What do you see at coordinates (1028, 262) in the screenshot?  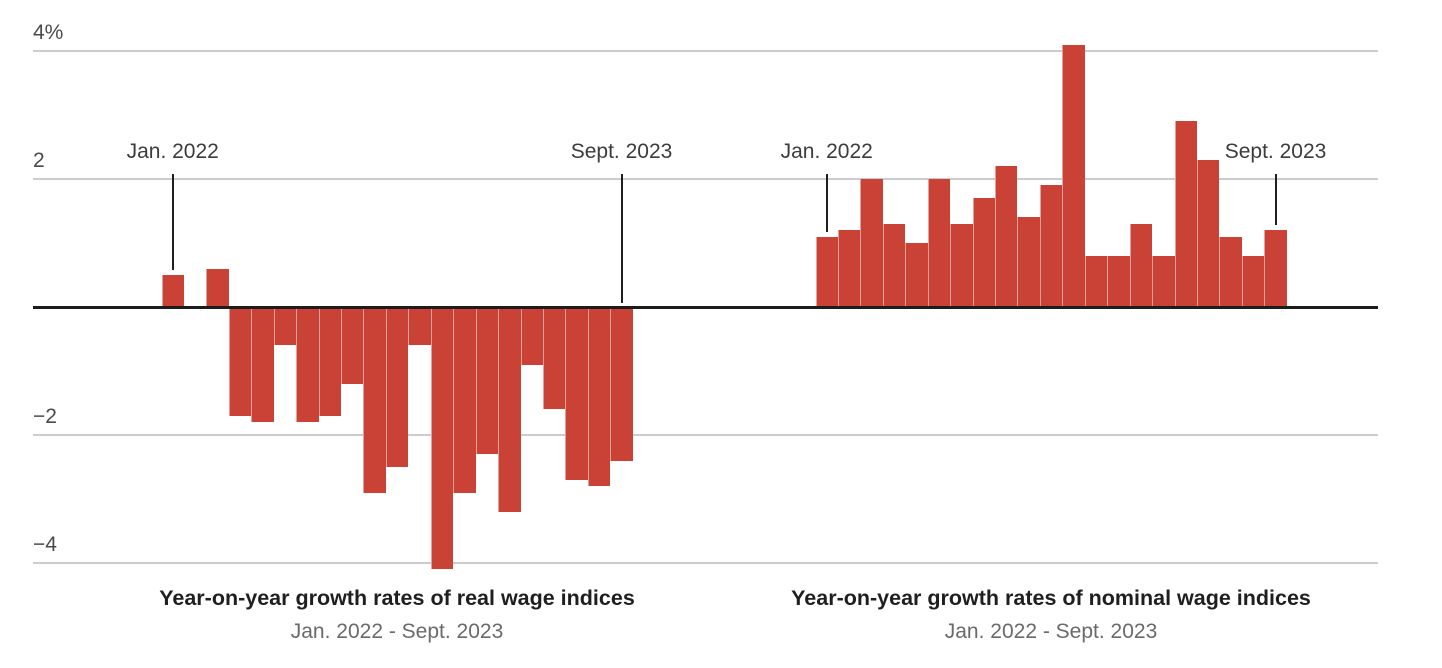 I see `bar-nominal-oct-2022` at bounding box center [1028, 262].